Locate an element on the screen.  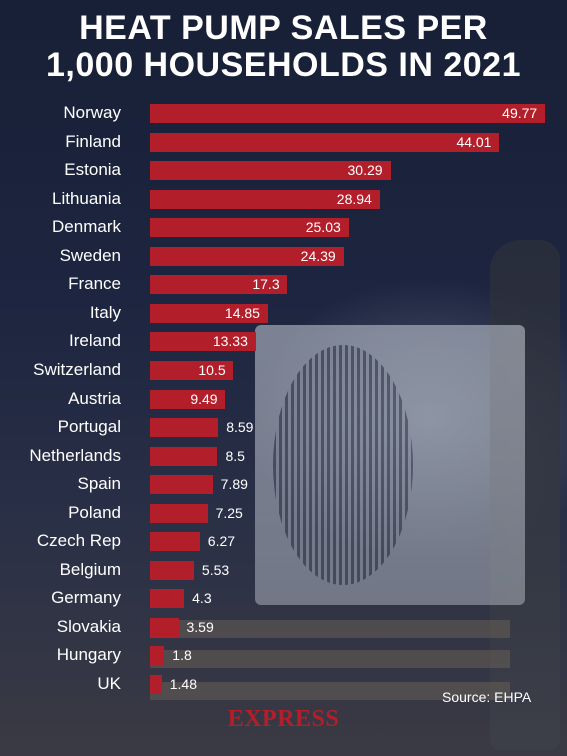
value-label: 9.49 is located at coordinates (204, 398).